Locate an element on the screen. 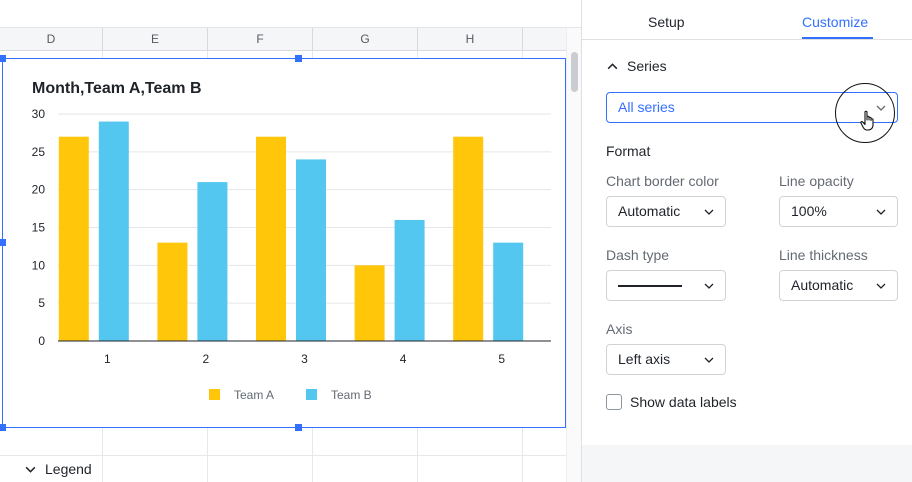 Image resolution: width=912 pixels, height=482 pixels. resize-handle-top-left is located at coordinates (3, 58).